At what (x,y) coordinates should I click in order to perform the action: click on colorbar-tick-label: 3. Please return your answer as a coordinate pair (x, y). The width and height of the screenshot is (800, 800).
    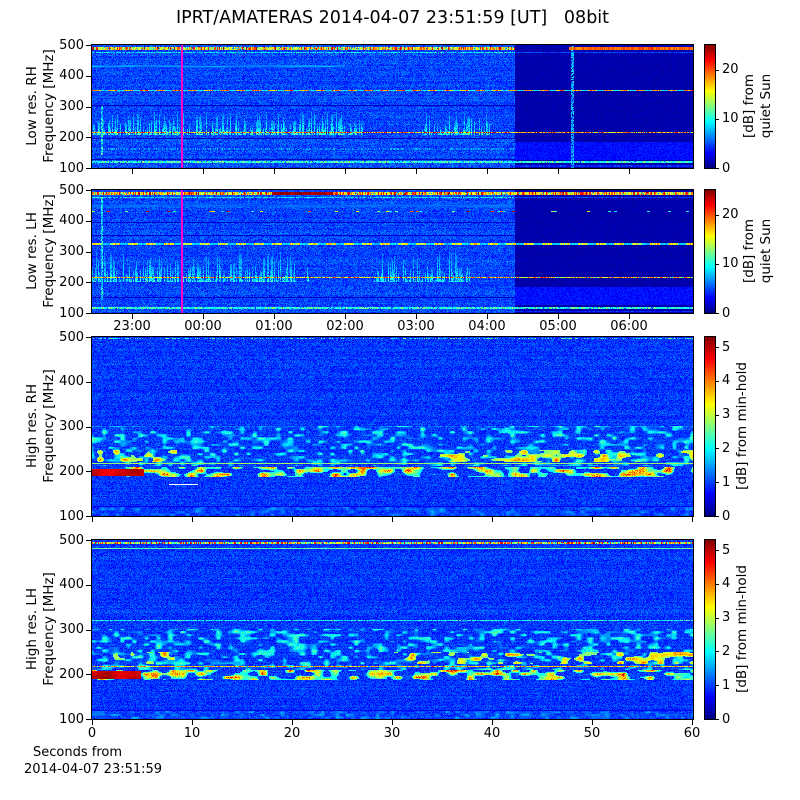
    Looking at the image, I should click on (726, 415).